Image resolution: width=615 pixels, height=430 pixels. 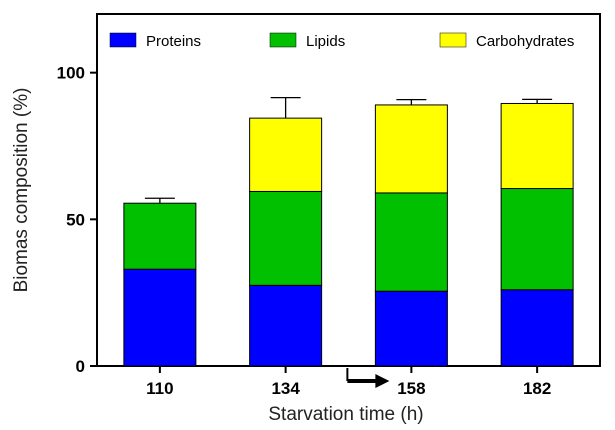 I want to click on x-tick-label: 134, so click(x=285, y=388).